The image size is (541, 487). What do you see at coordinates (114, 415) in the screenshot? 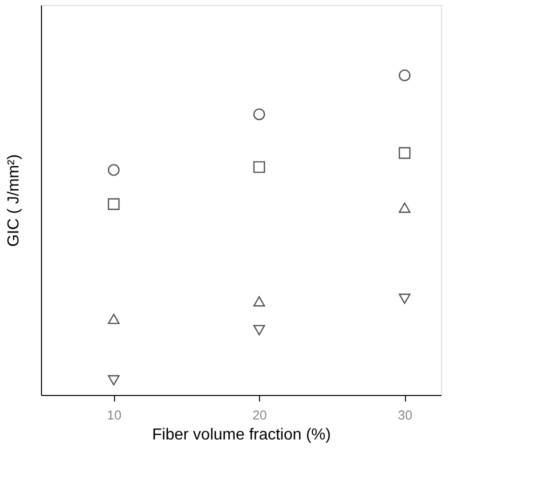
I see `x-tick-label: 10` at bounding box center [114, 415].